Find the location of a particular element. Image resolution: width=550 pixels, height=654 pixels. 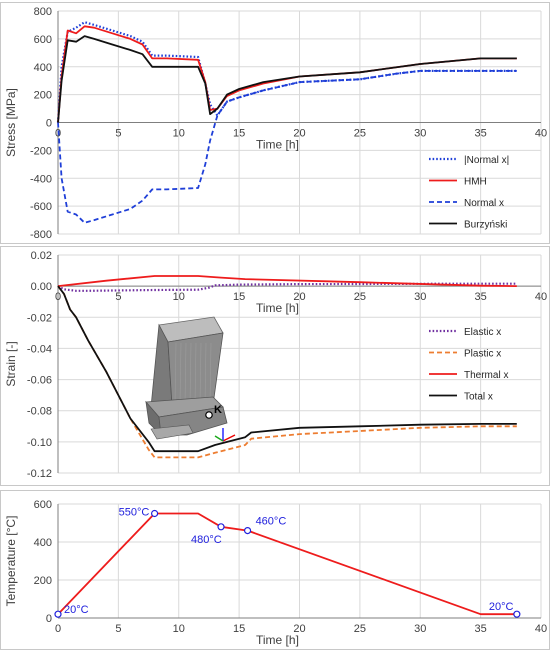

y-tick-label: -600 is located at coordinates (41, 207).